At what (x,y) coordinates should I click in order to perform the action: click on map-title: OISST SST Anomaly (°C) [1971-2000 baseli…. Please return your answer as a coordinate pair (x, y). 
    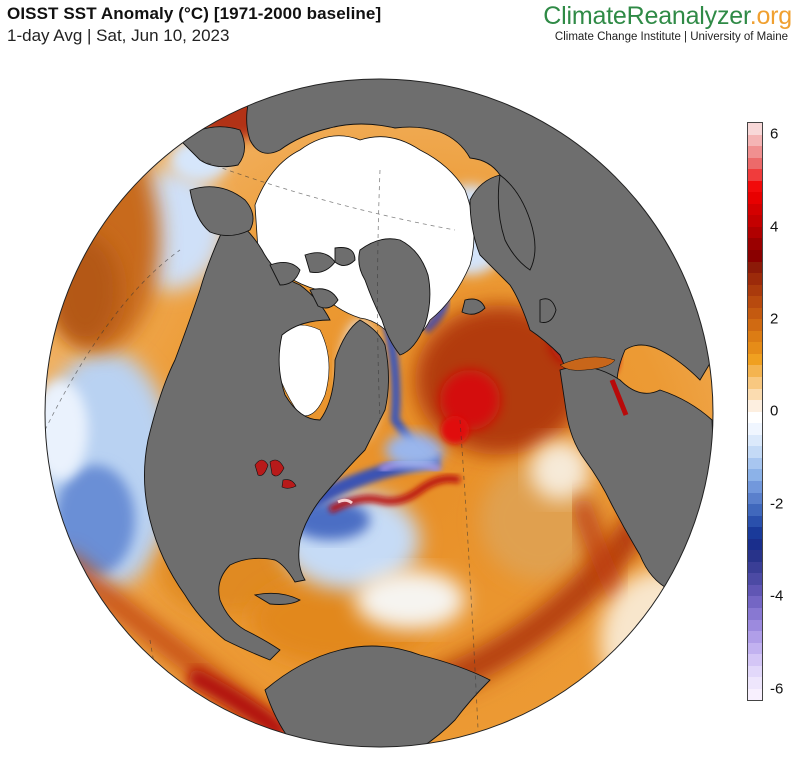
    Looking at the image, I should click on (194, 13).